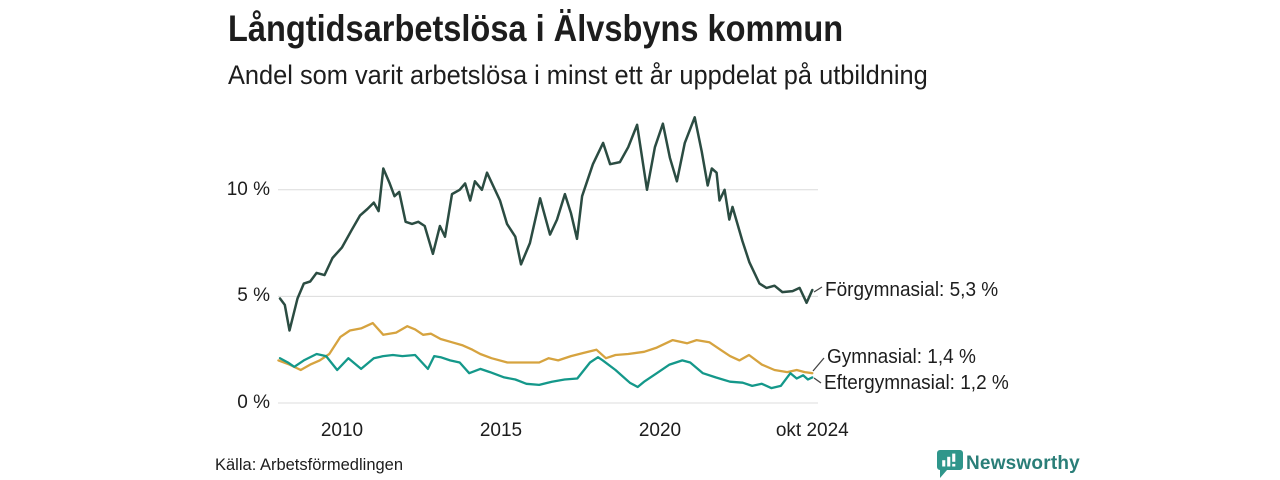 This screenshot has height=480, width=1280. I want to click on x-tick-label: 2020, so click(660, 430).